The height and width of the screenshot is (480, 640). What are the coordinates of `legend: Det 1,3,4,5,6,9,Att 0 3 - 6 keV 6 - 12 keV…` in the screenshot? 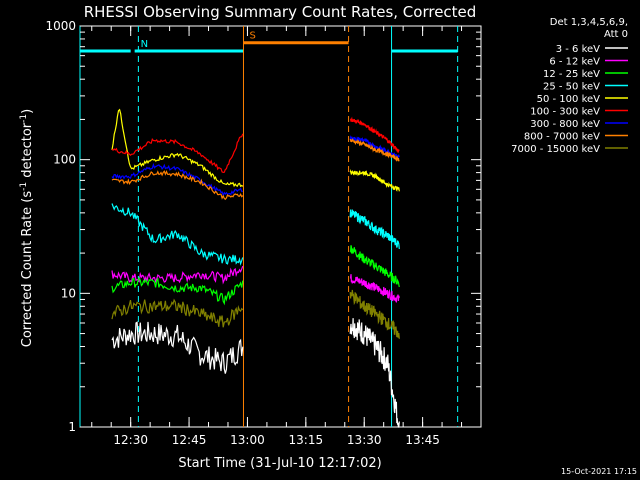 It's located at (569, 86).